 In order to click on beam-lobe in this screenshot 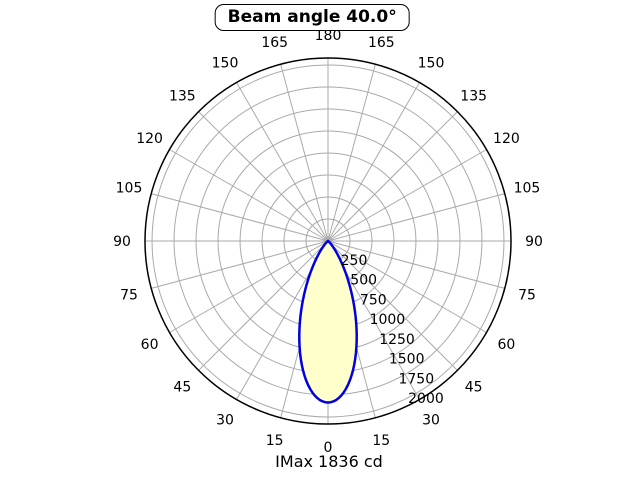, I will do `click(328, 321)`.